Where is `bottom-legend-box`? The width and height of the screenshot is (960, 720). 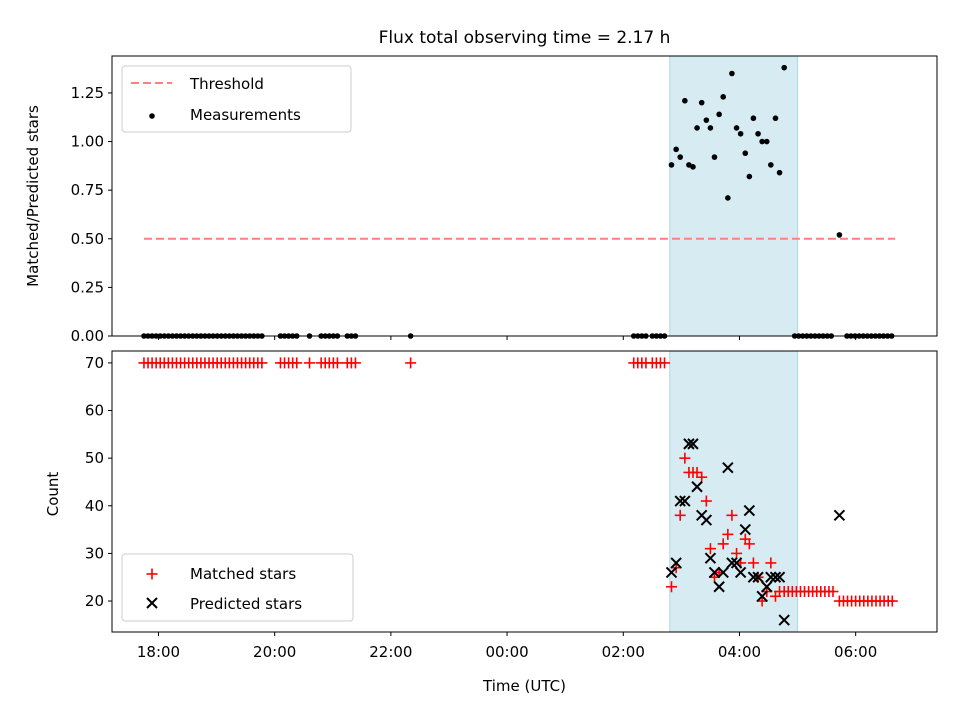
bottom-legend-box is located at coordinates (237, 587).